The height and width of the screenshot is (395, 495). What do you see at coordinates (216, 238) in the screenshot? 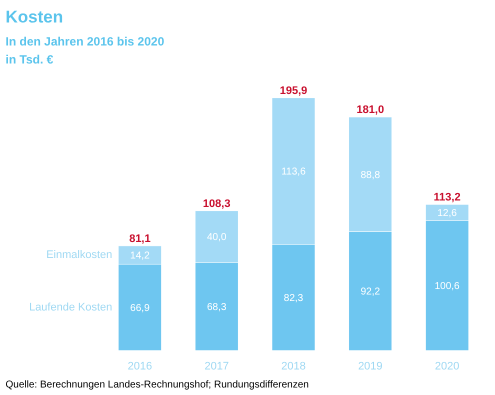
I see `data-label: 40,0` at bounding box center [216, 238].